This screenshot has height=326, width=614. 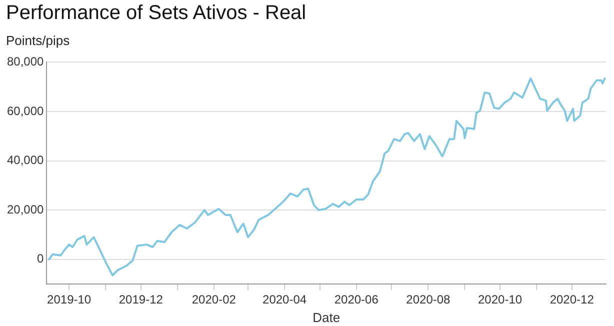 I want to click on y-tick-label: 20,000, so click(x=25, y=209).